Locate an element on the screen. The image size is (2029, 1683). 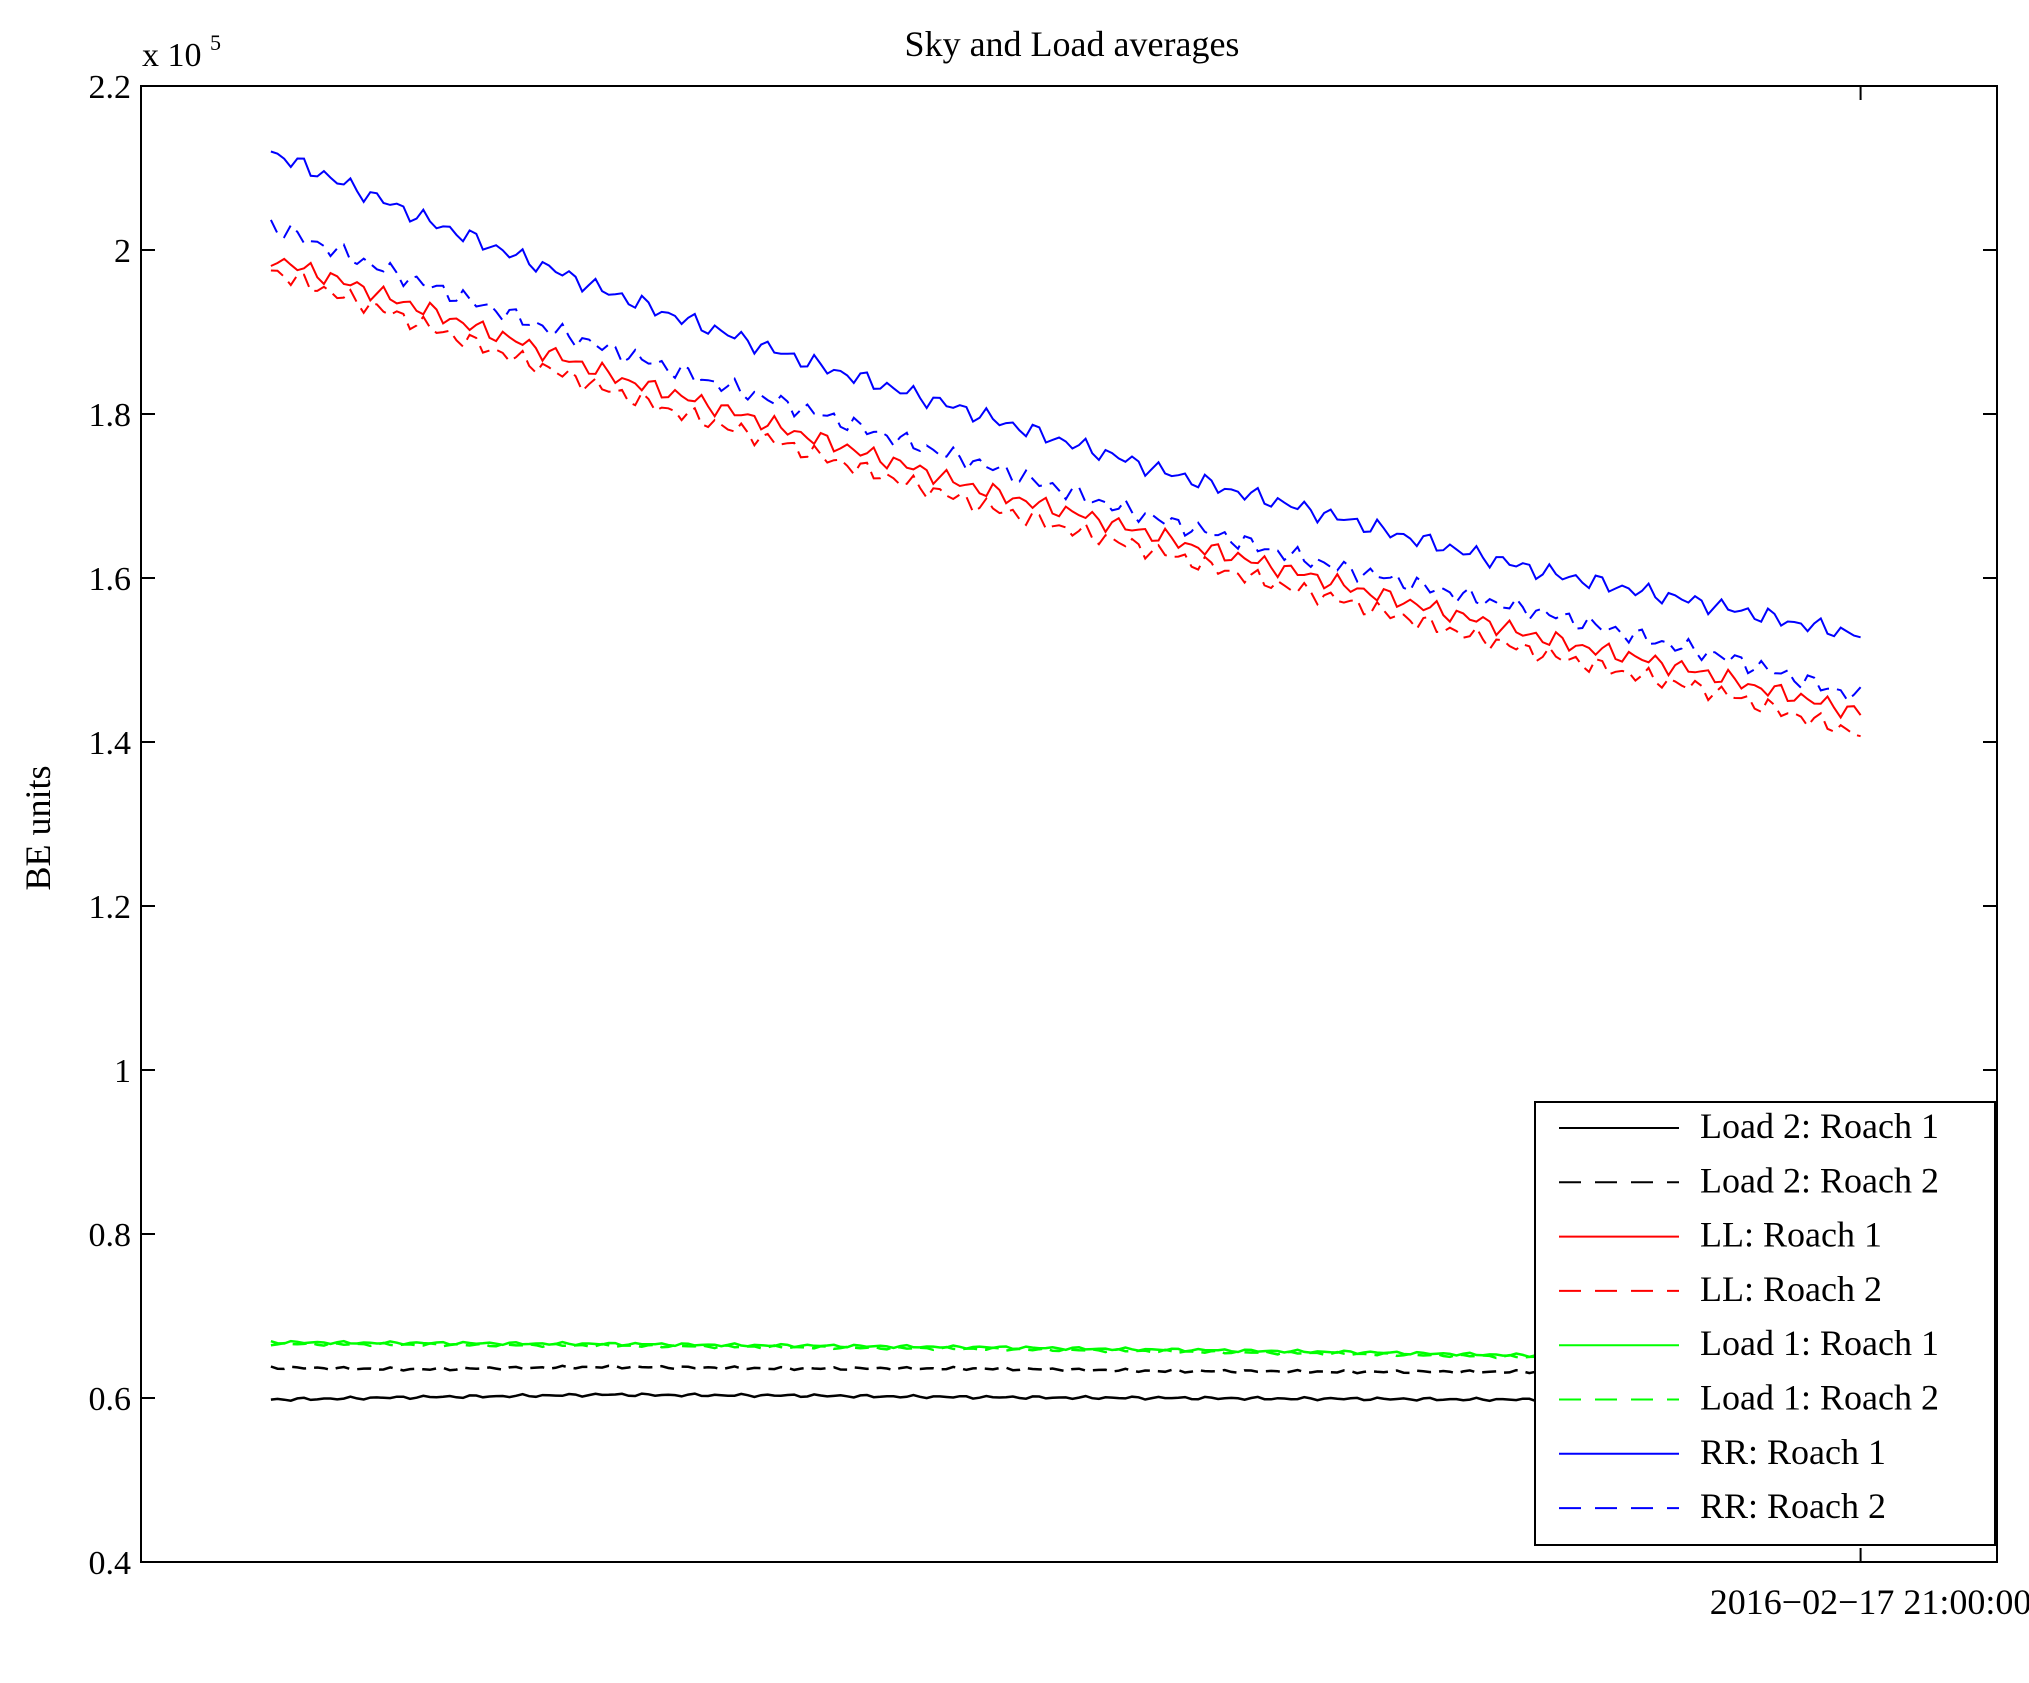
y-tick-label: 1.6 is located at coordinates (110, 579).